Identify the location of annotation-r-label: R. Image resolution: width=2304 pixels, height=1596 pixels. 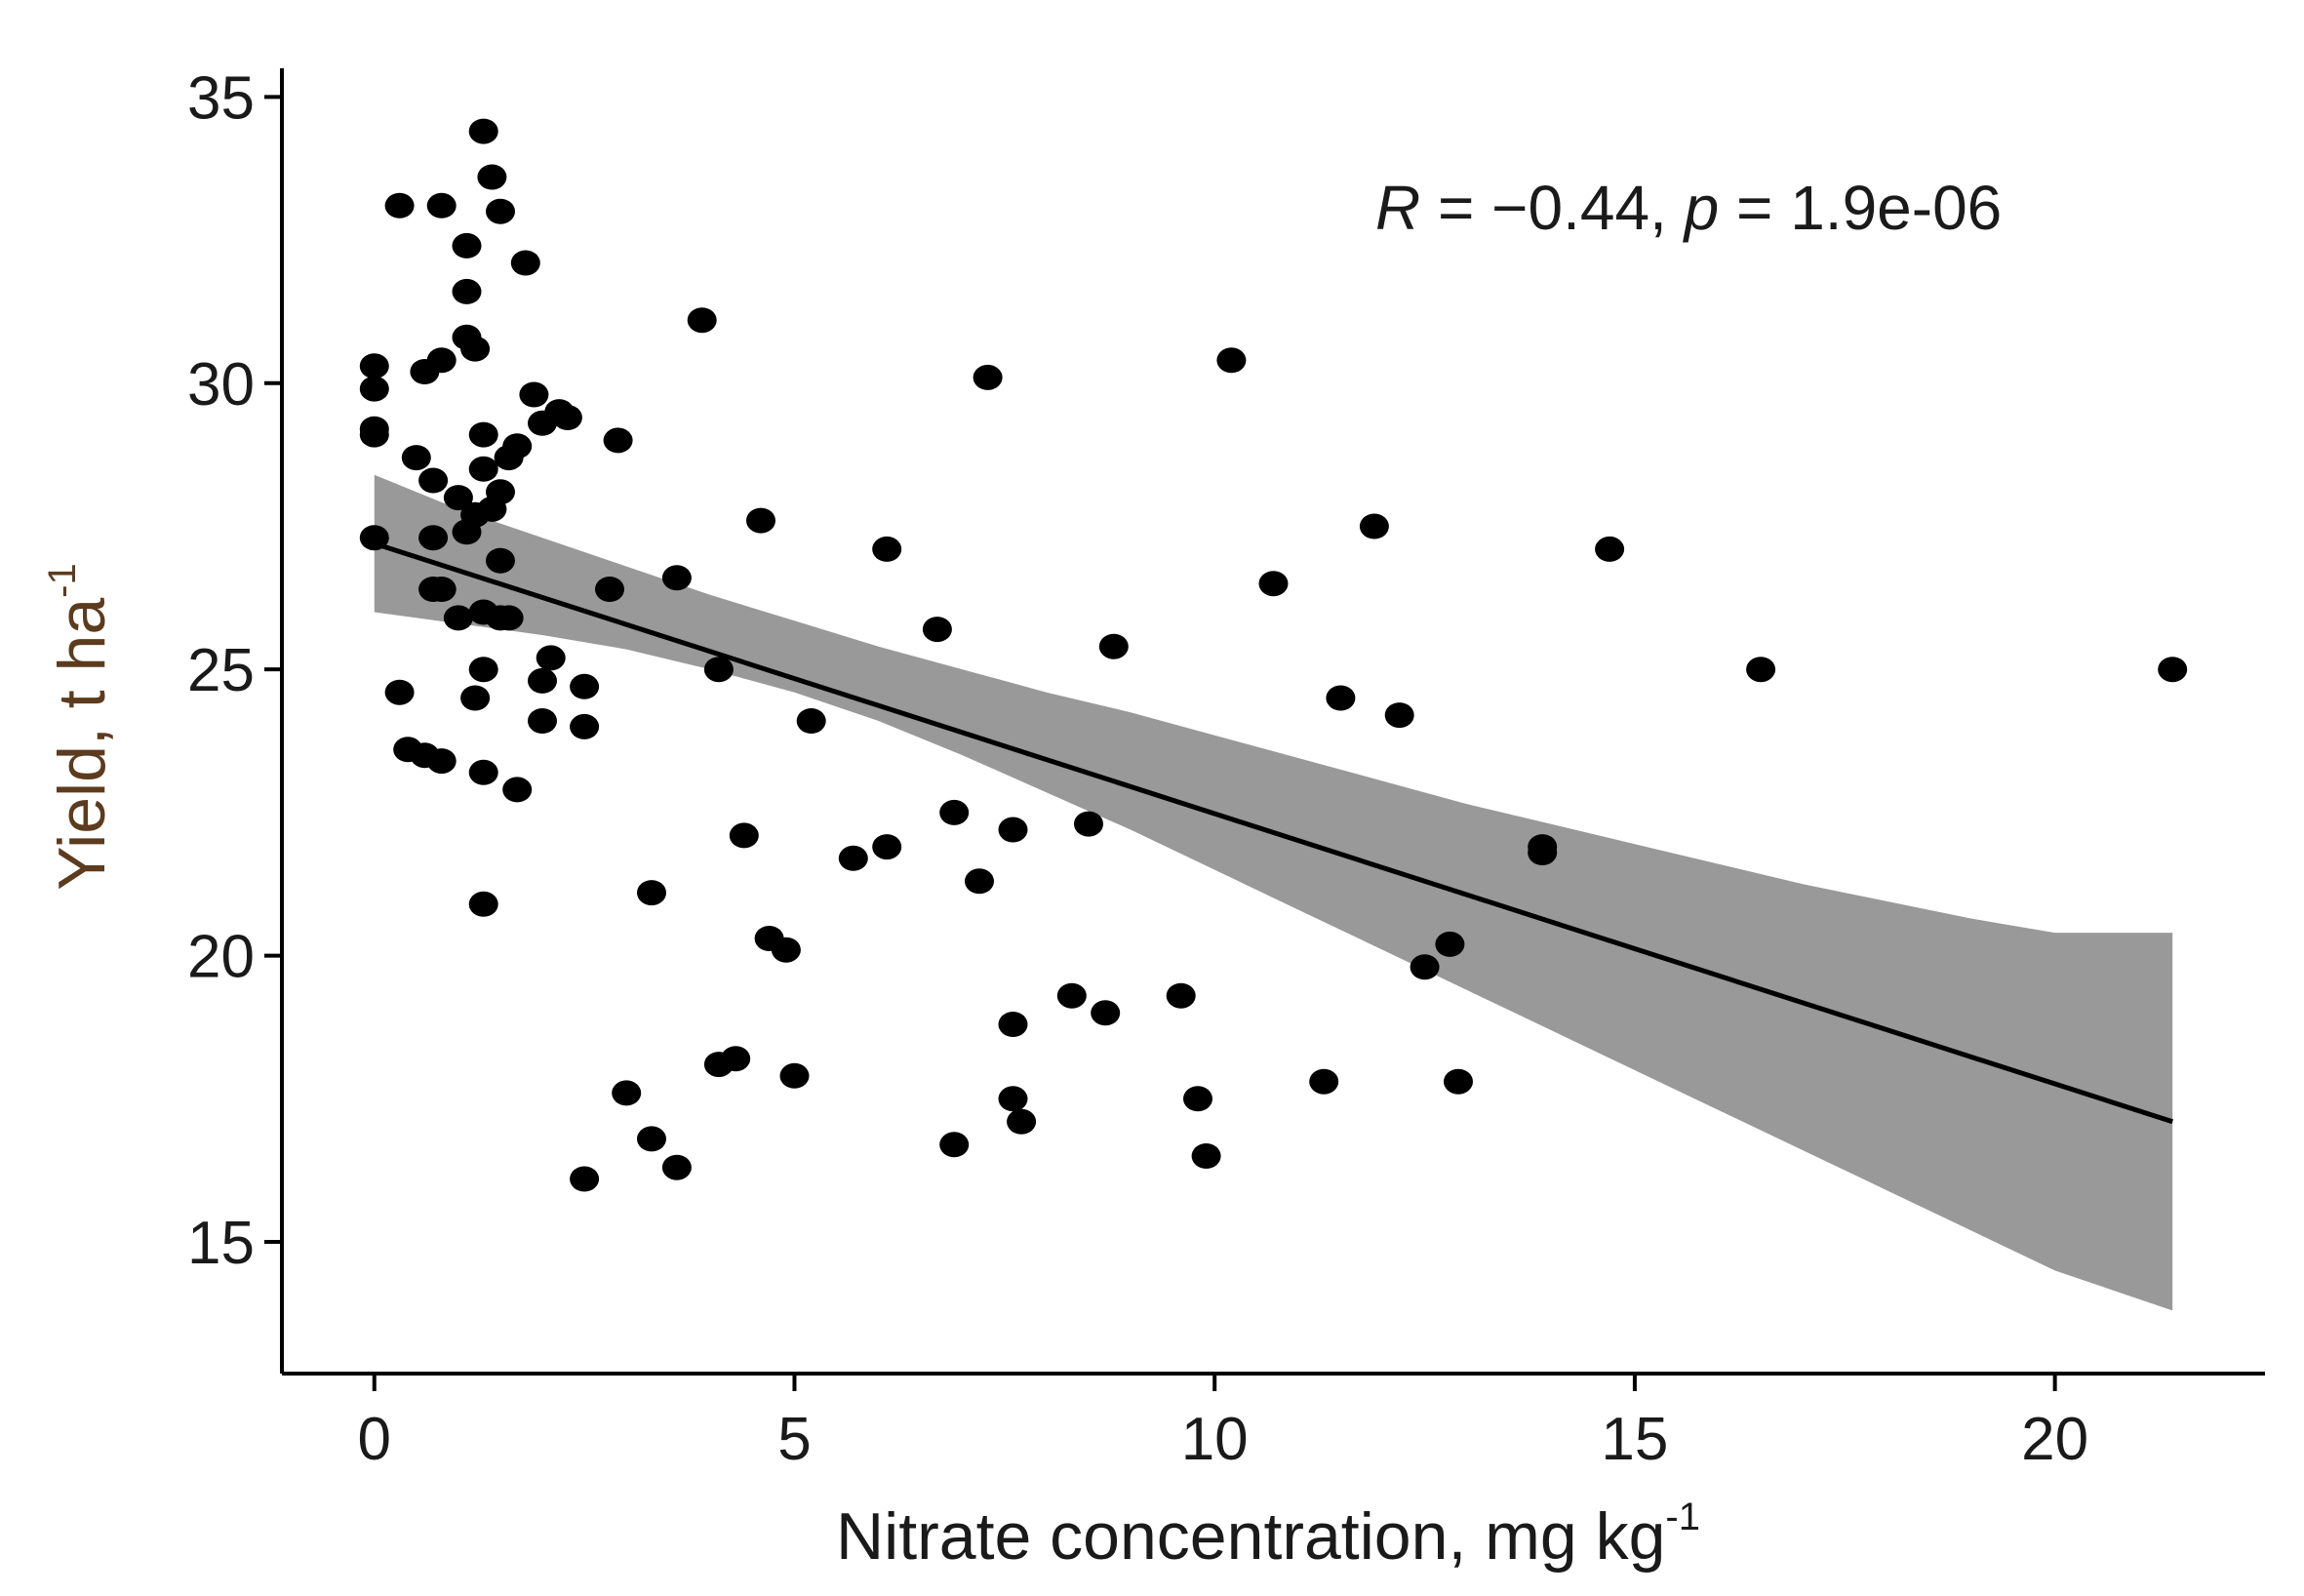
(1397, 208).